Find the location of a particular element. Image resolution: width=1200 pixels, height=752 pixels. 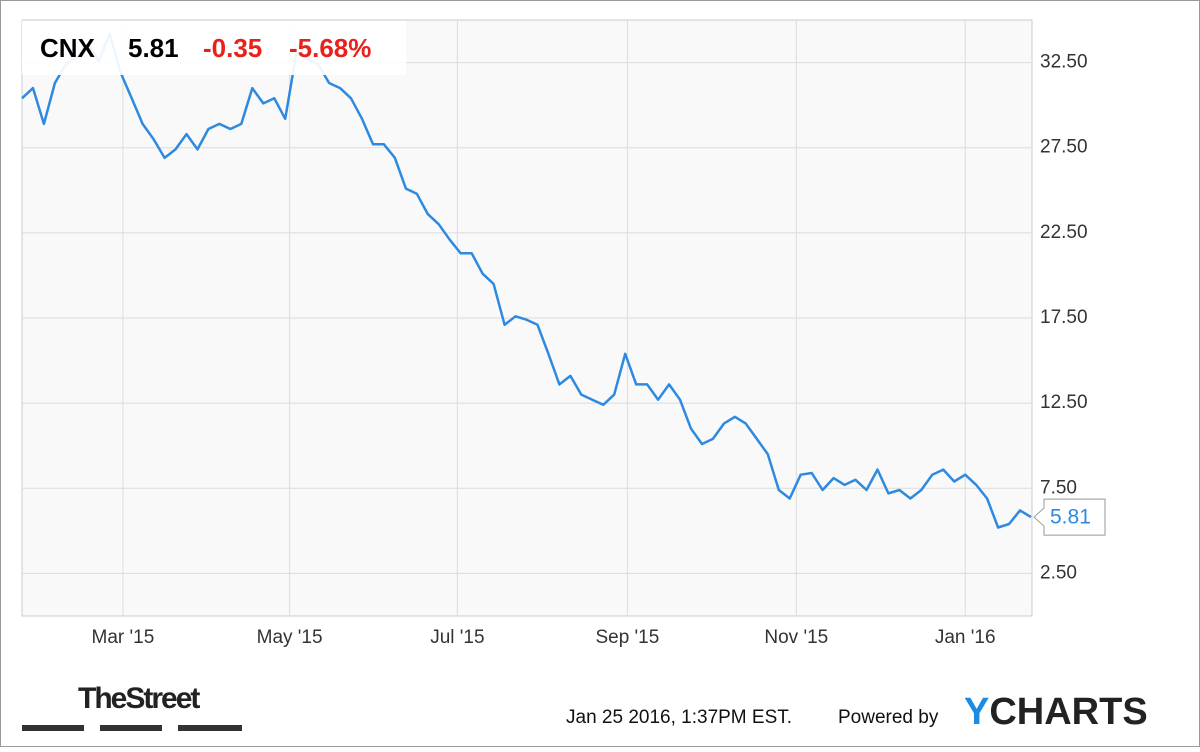

change: -0.35 is located at coordinates (232, 48).